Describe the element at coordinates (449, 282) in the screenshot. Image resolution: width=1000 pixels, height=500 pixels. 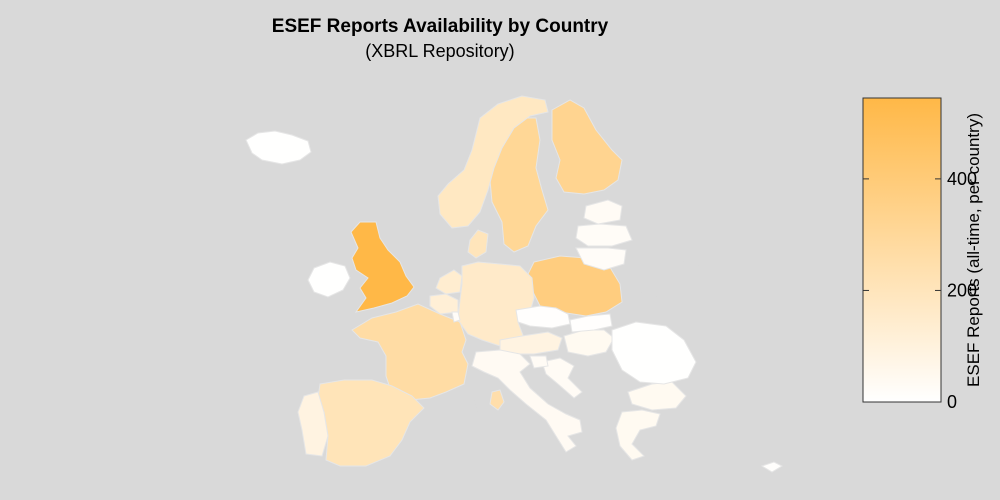
I see `country-netherlands: Netherlands` at that location.